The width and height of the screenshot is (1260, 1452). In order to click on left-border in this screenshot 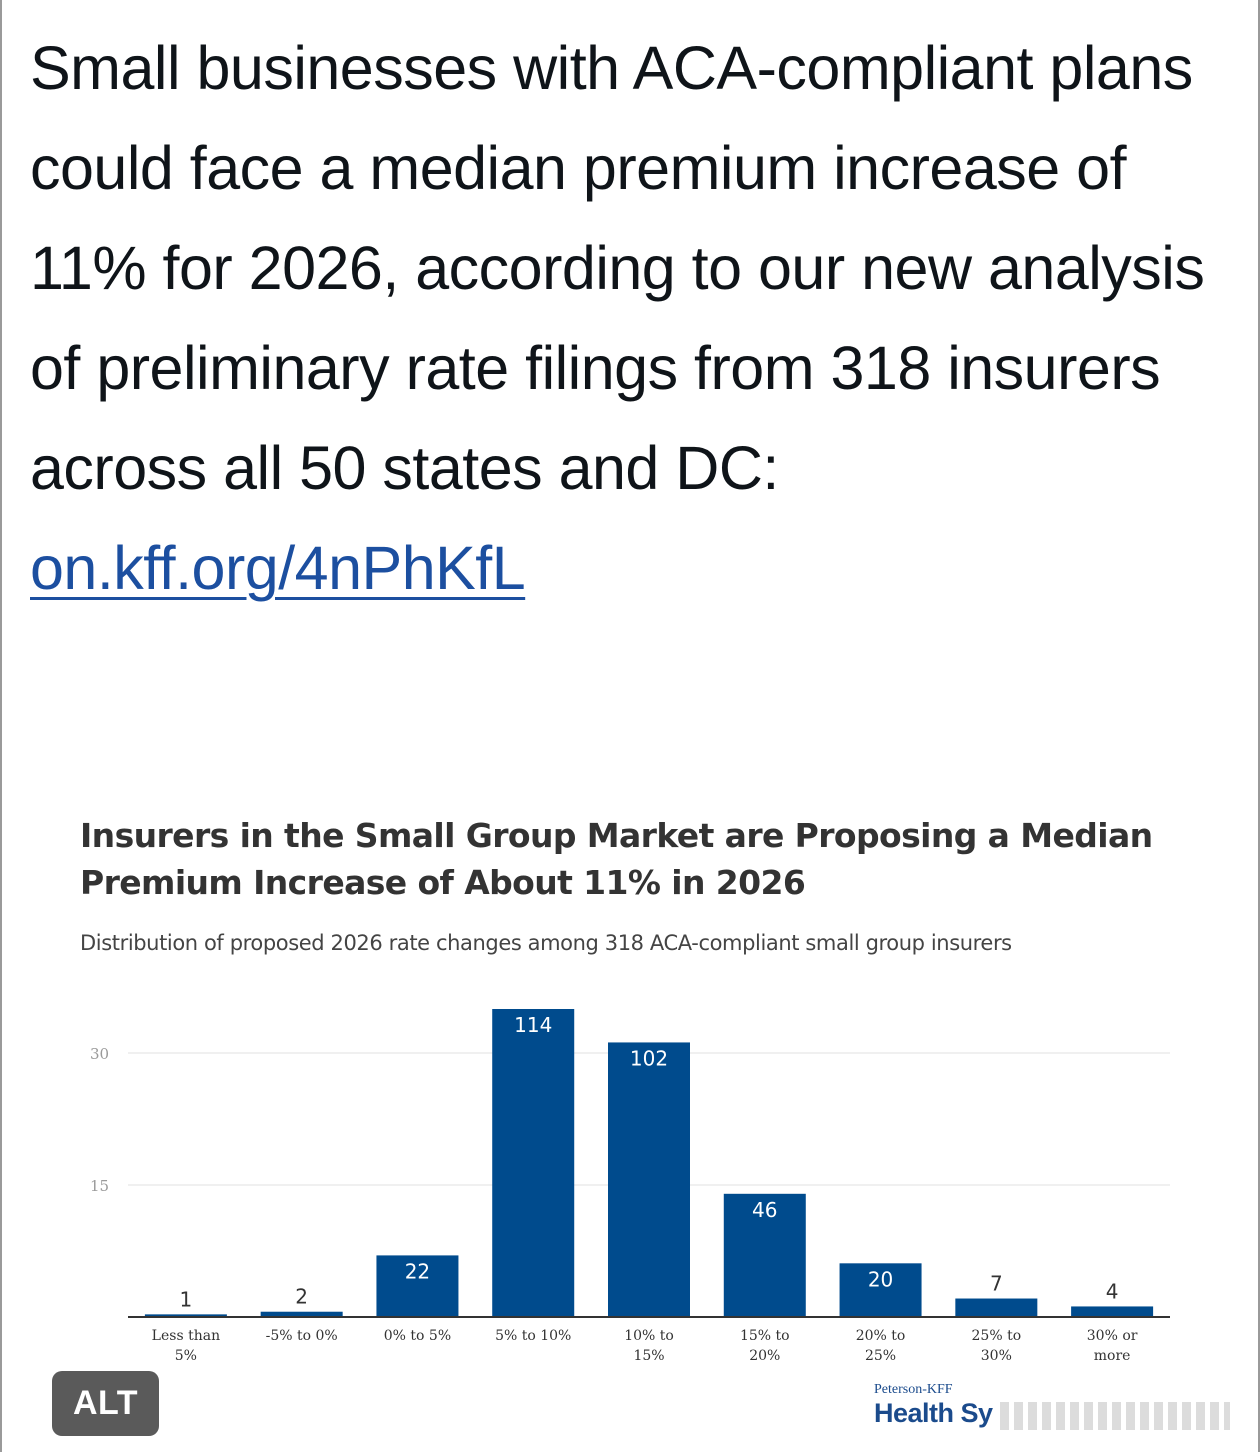, I will do `click(1, 726)`.